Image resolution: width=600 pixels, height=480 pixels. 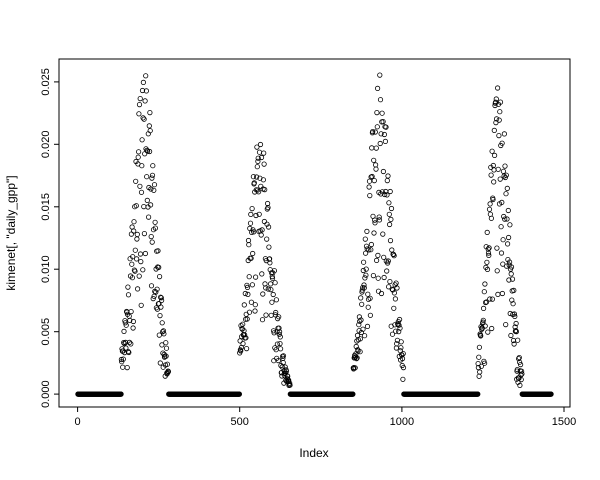 I want to click on x-tick-label: 1000, so click(x=402, y=422).